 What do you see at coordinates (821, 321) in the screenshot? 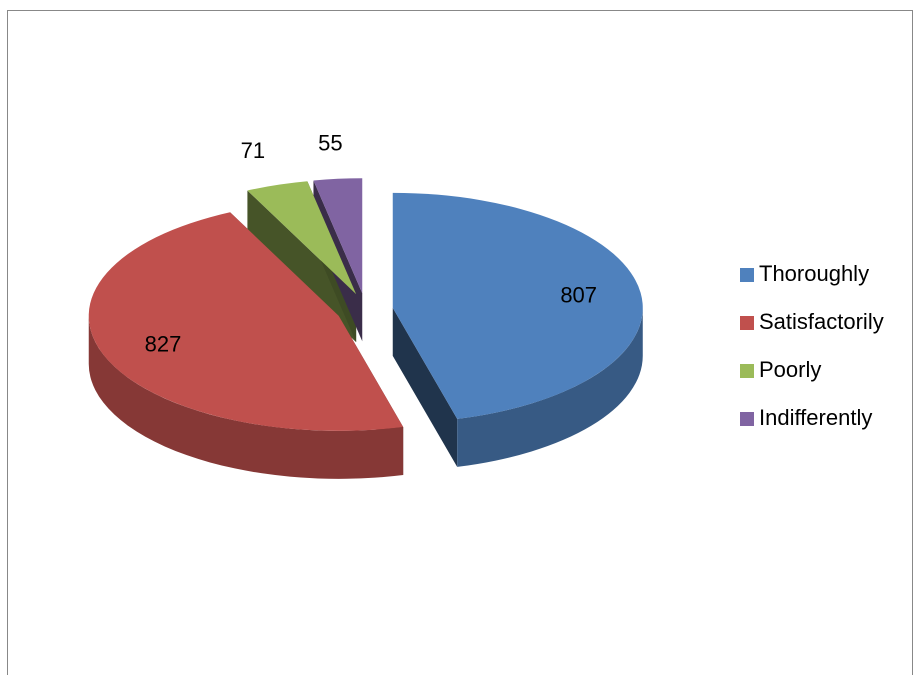
I see `legend-label: Satisfactorily` at bounding box center [821, 321].